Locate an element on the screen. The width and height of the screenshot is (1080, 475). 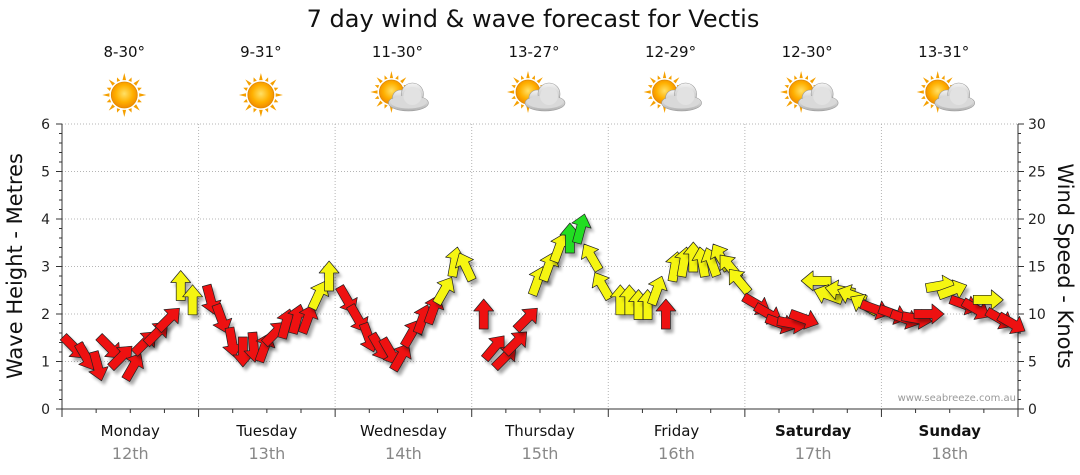
temperature-label: 8-30° is located at coordinates (125, 52).